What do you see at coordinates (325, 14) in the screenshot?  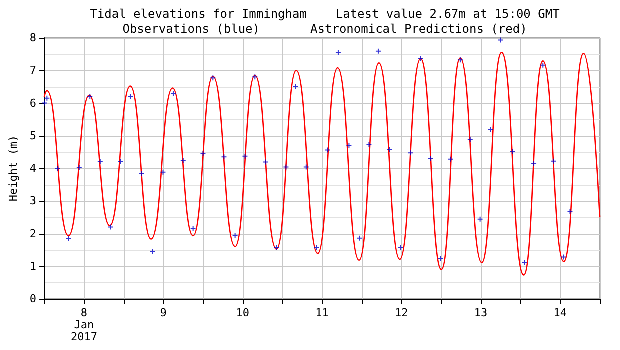 I see `chart-title: Tidal elevations for Immingham Latest value 2.67m at 15:00 GMT` at bounding box center [325, 14].